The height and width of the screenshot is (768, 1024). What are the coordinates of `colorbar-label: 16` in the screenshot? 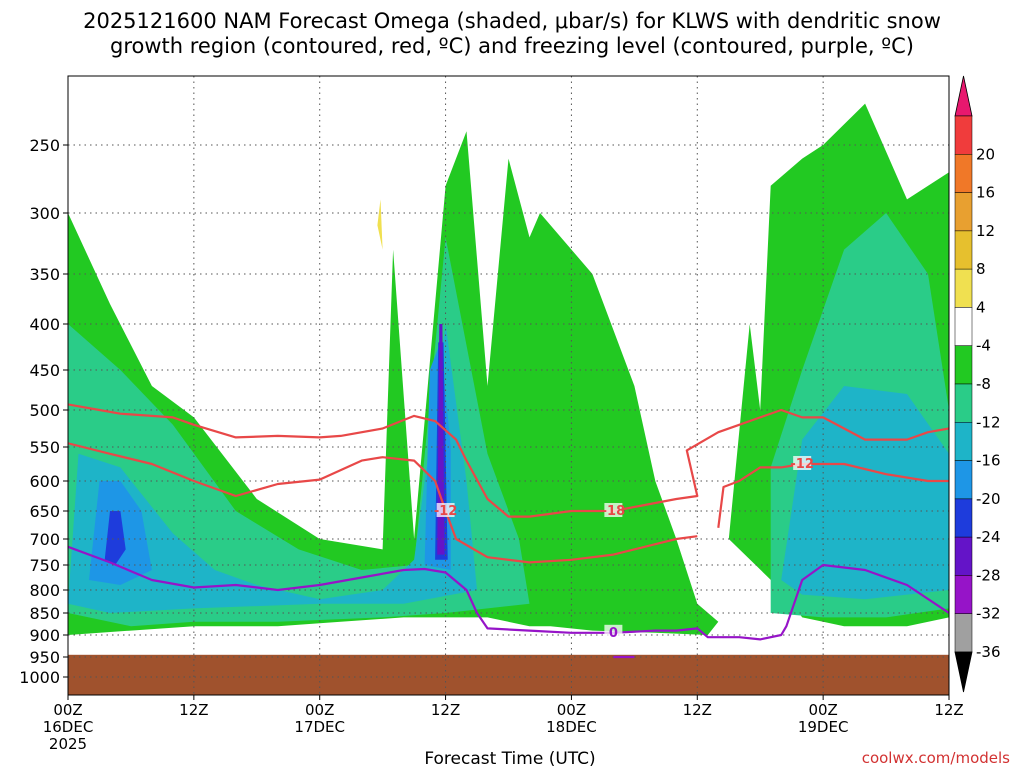 It's located at (985, 193).